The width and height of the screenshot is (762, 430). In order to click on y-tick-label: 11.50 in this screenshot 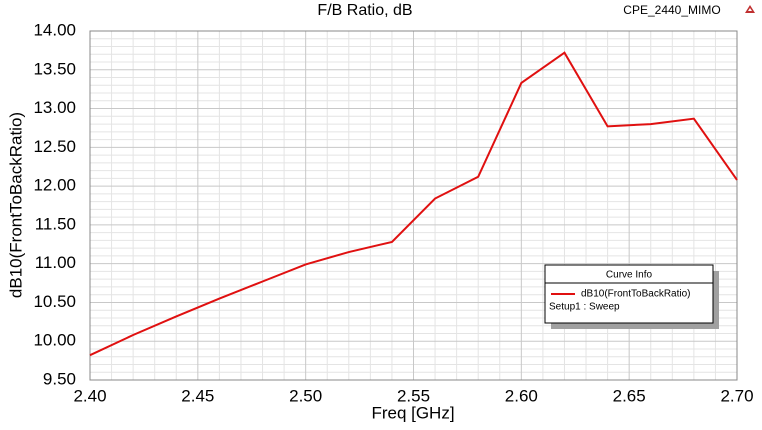, I will do `click(55, 223)`.